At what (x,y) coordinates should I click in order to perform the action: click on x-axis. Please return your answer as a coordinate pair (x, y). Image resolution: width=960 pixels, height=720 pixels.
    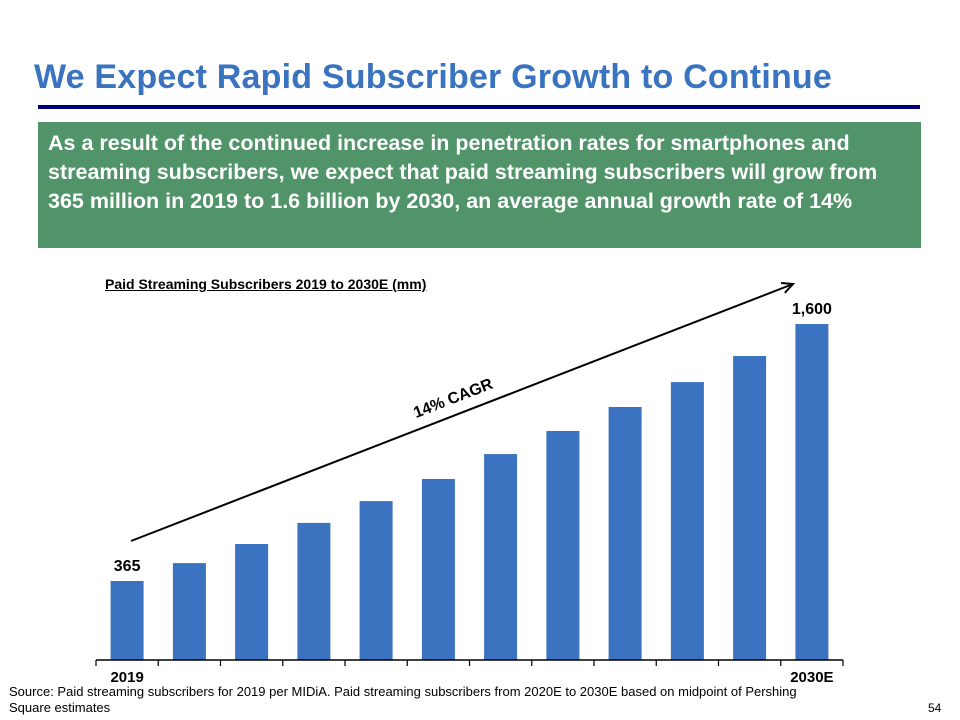
    Looking at the image, I should click on (469, 662).